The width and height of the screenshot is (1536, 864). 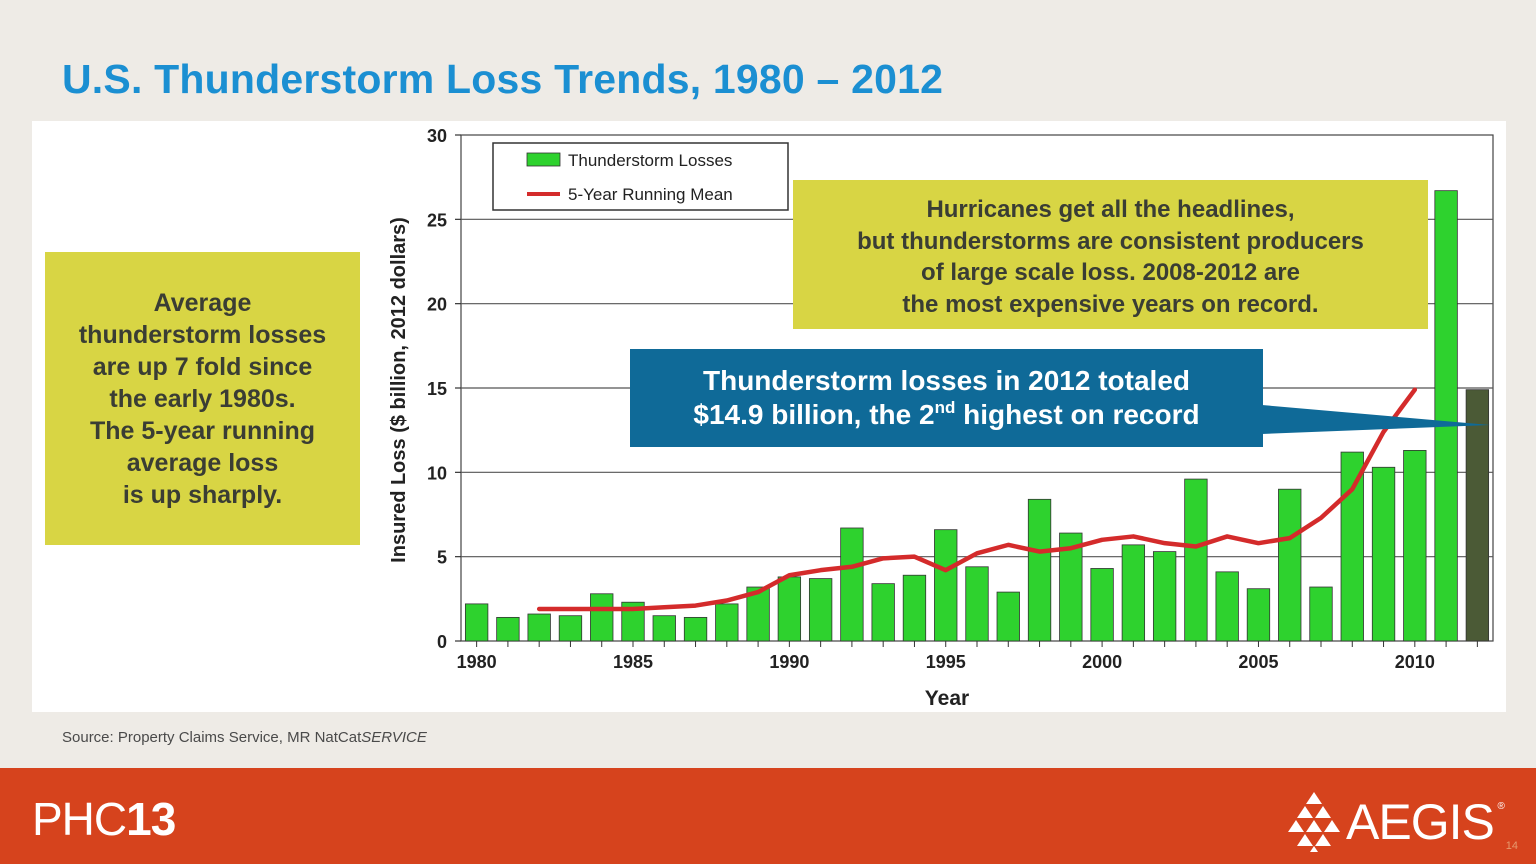 What do you see at coordinates (789, 662) in the screenshot?
I see `x-tick-label: 1990` at bounding box center [789, 662].